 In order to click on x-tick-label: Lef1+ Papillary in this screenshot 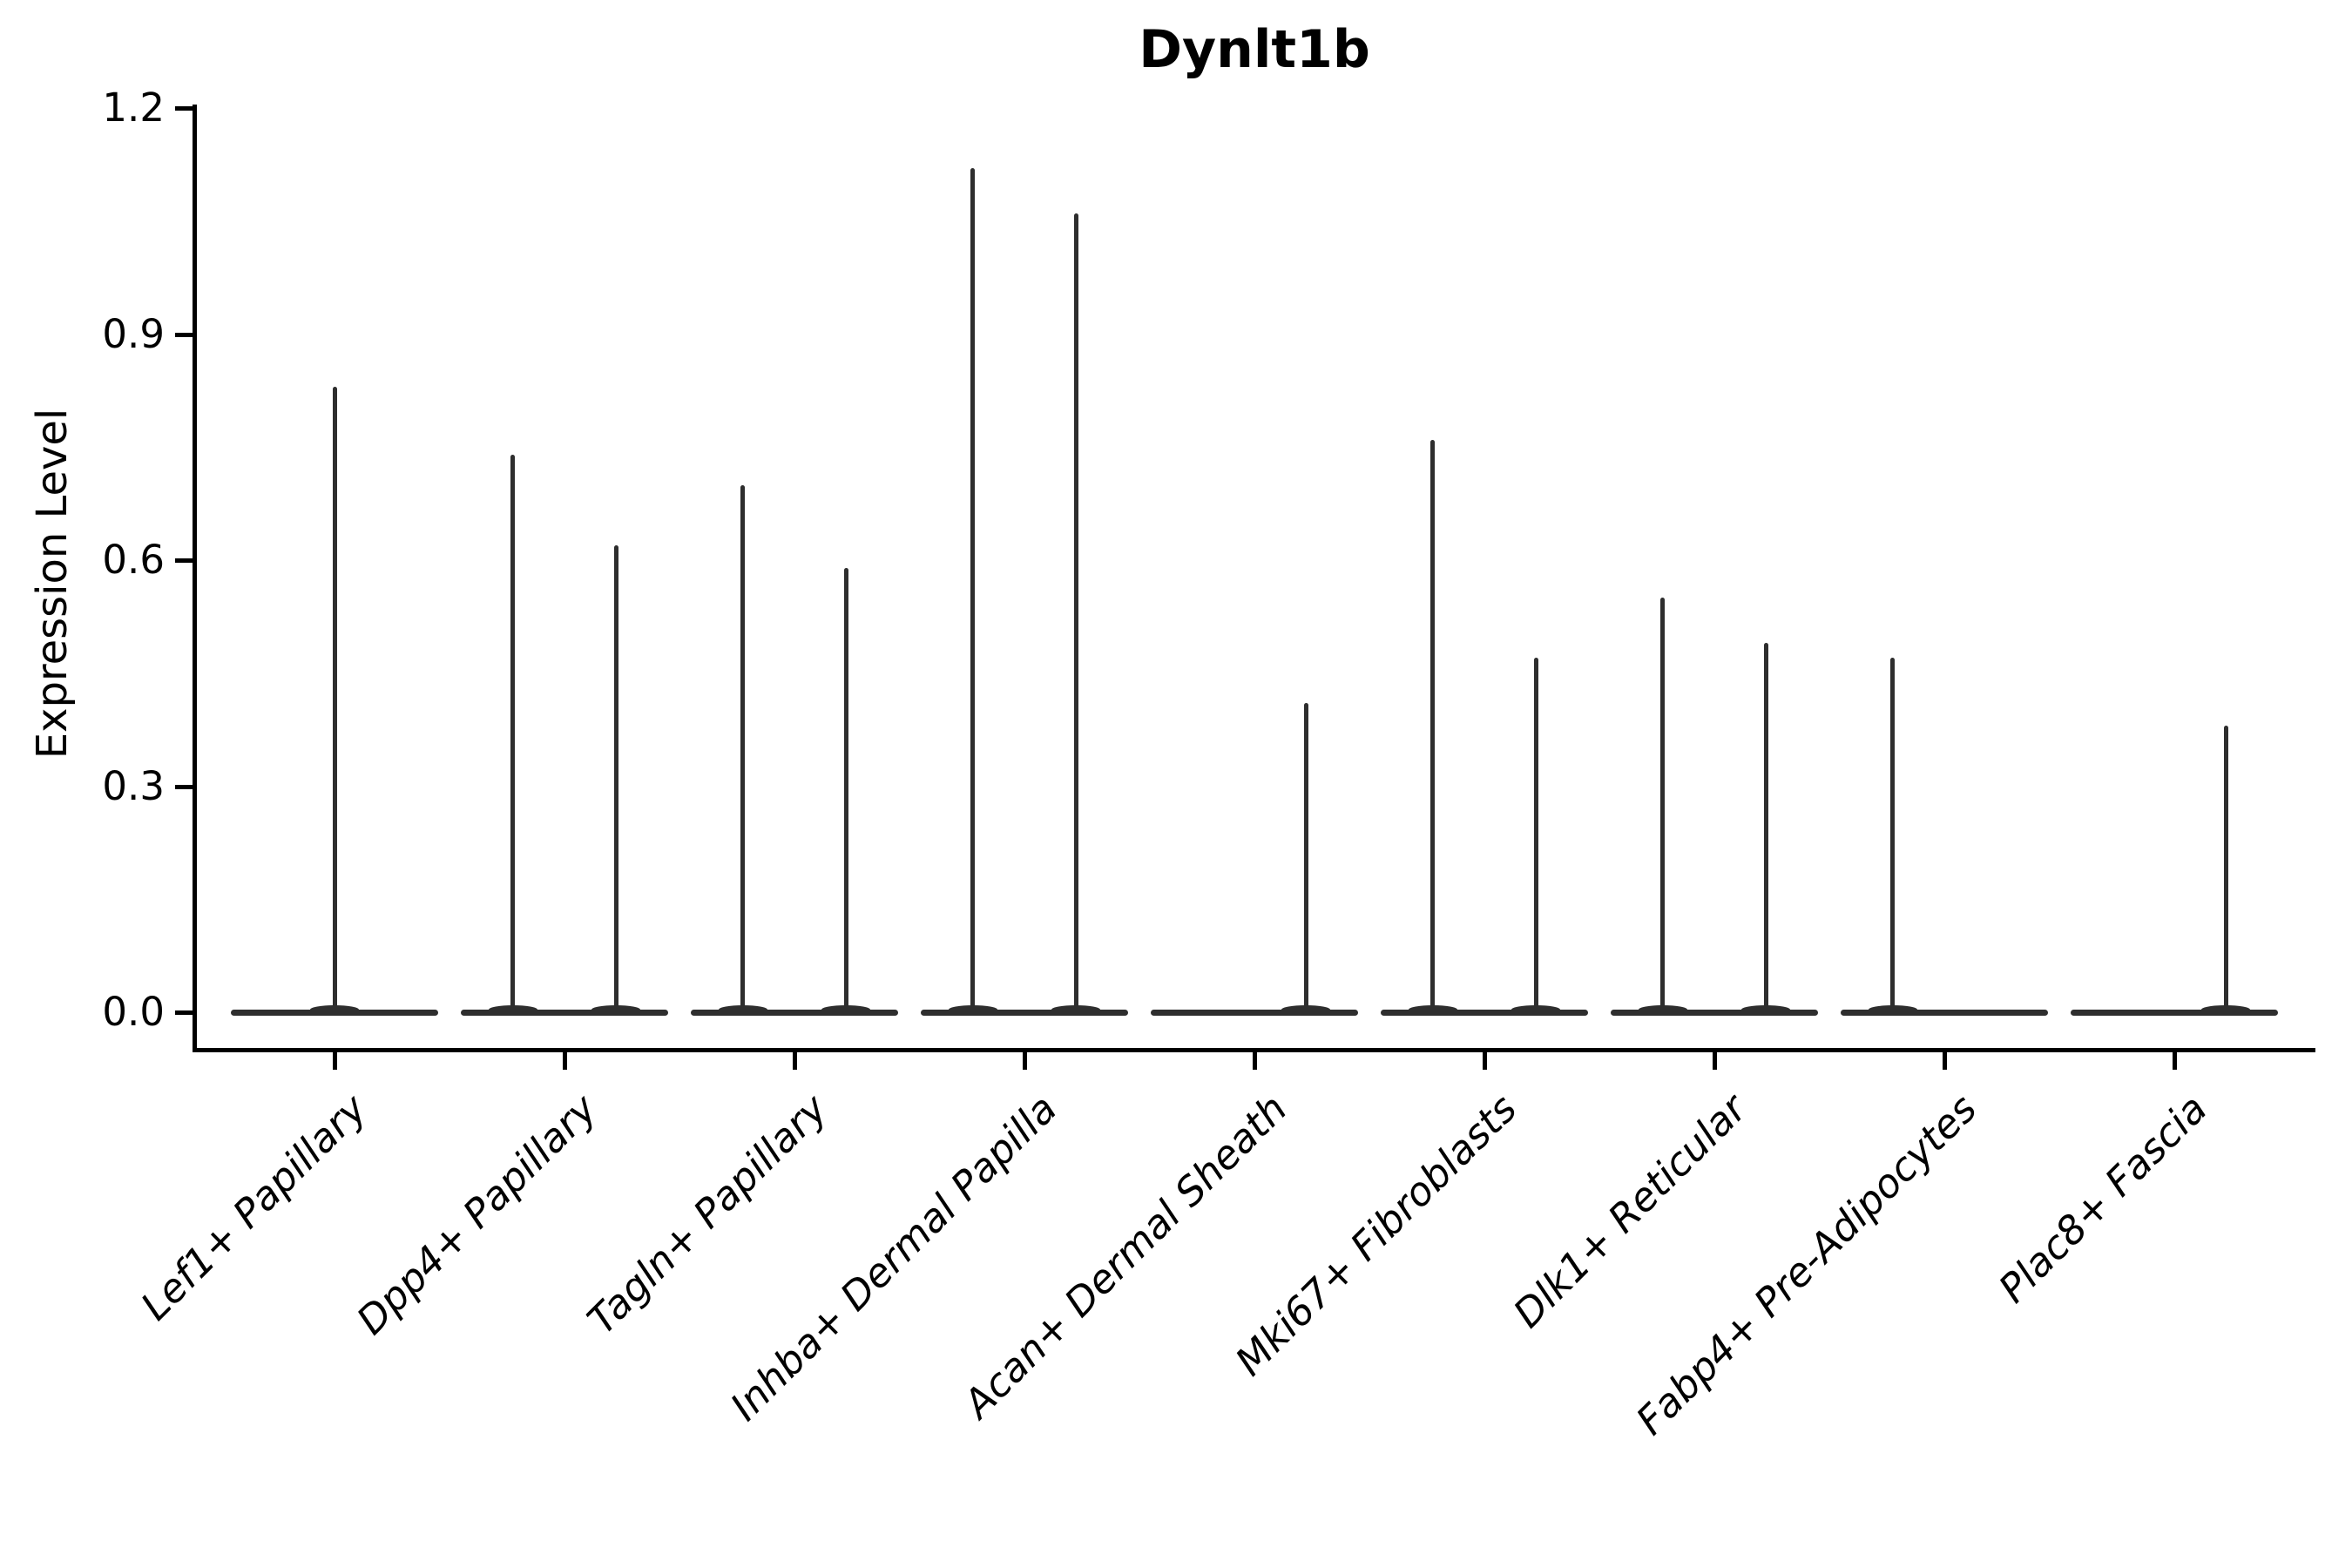, I will do `click(254, 1207)`.